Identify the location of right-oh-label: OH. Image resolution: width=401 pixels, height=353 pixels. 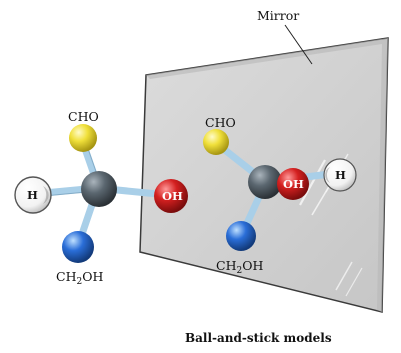
(293, 184).